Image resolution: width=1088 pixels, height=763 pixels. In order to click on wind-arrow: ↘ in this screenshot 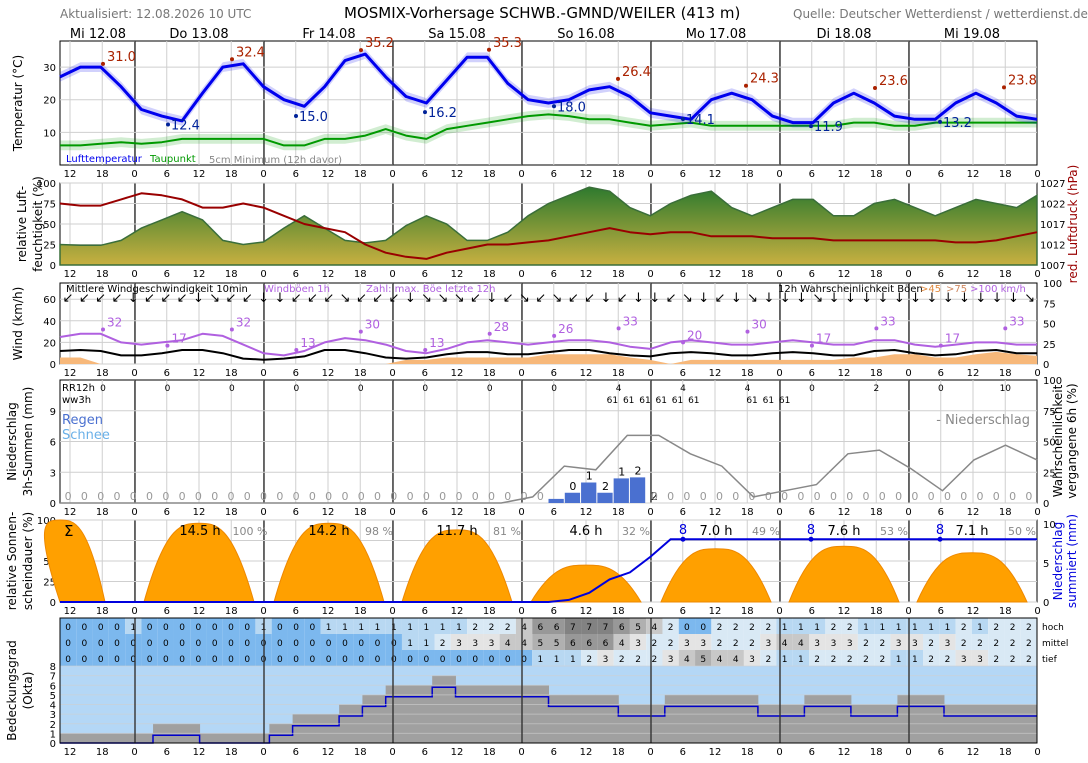, I will do `click(345, 298)`.